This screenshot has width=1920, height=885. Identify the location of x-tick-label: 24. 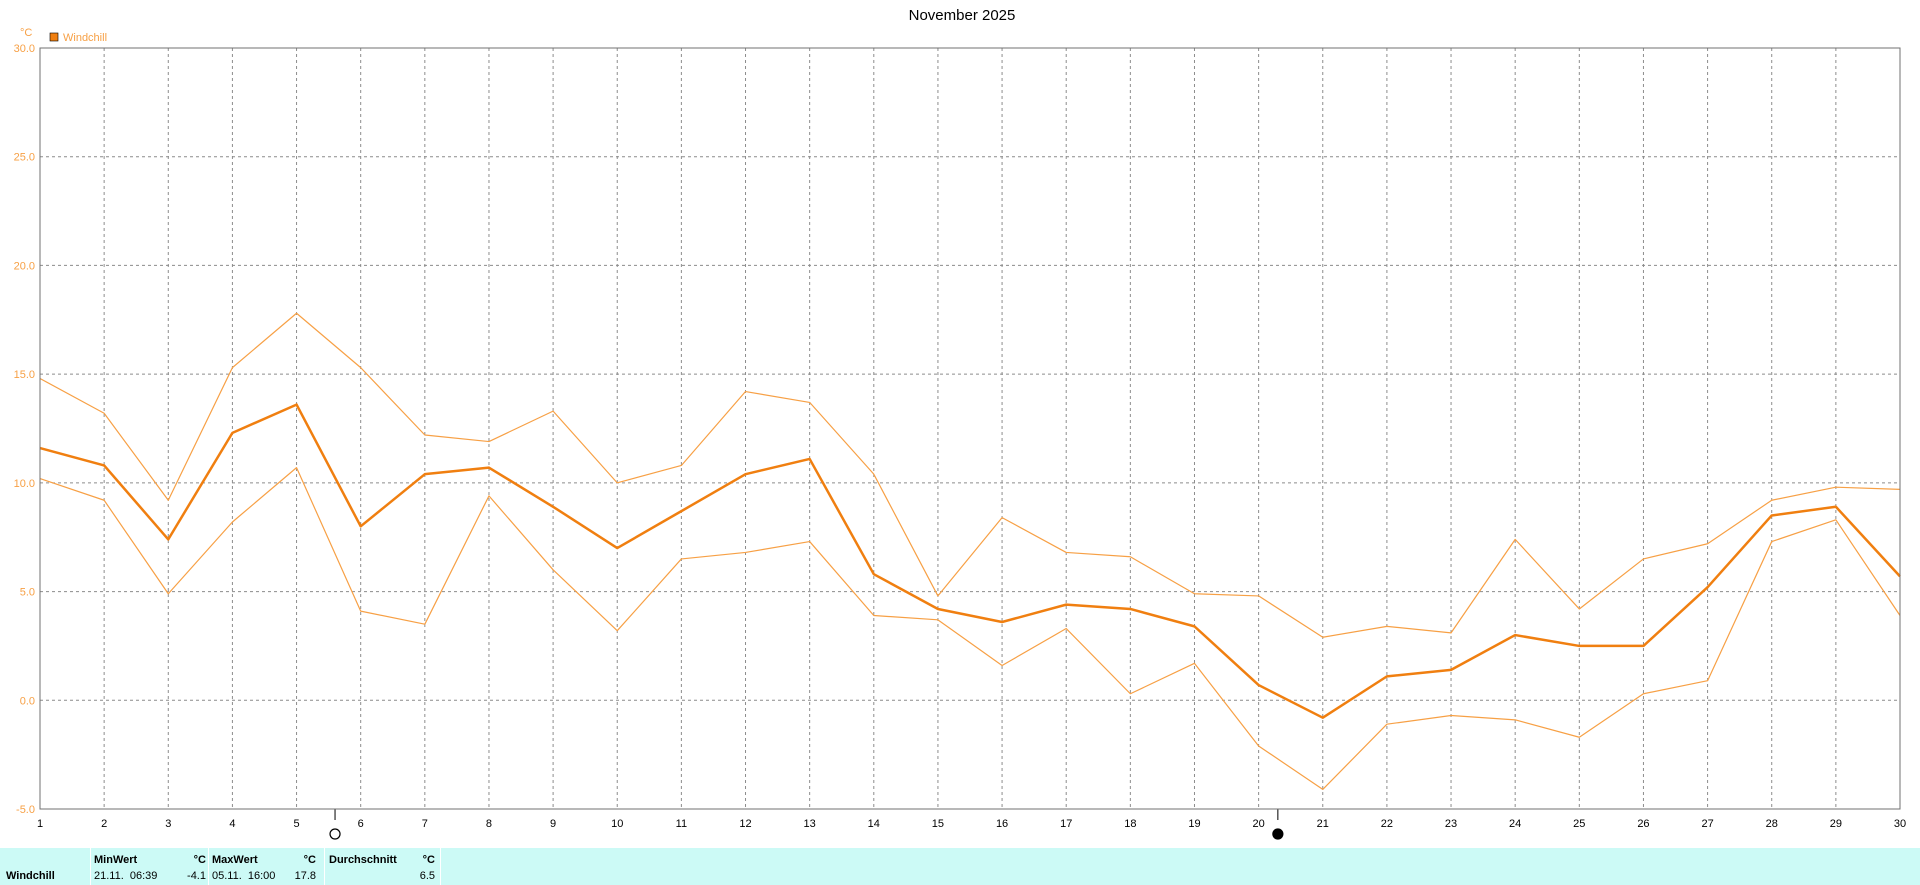
(1515, 824).